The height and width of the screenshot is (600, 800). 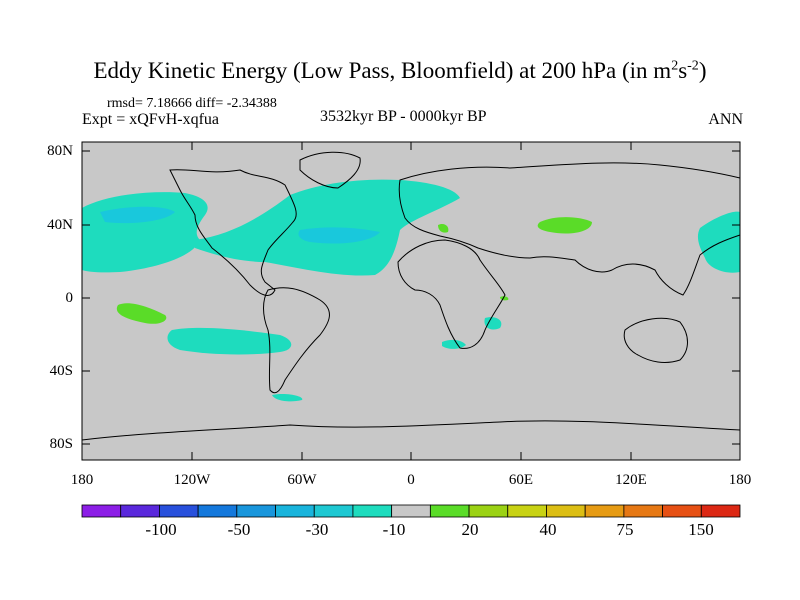 What do you see at coordinates (740, 480) in the screenshot?
I see `lon-label-180e: 180` at bounding box center [740, 480].